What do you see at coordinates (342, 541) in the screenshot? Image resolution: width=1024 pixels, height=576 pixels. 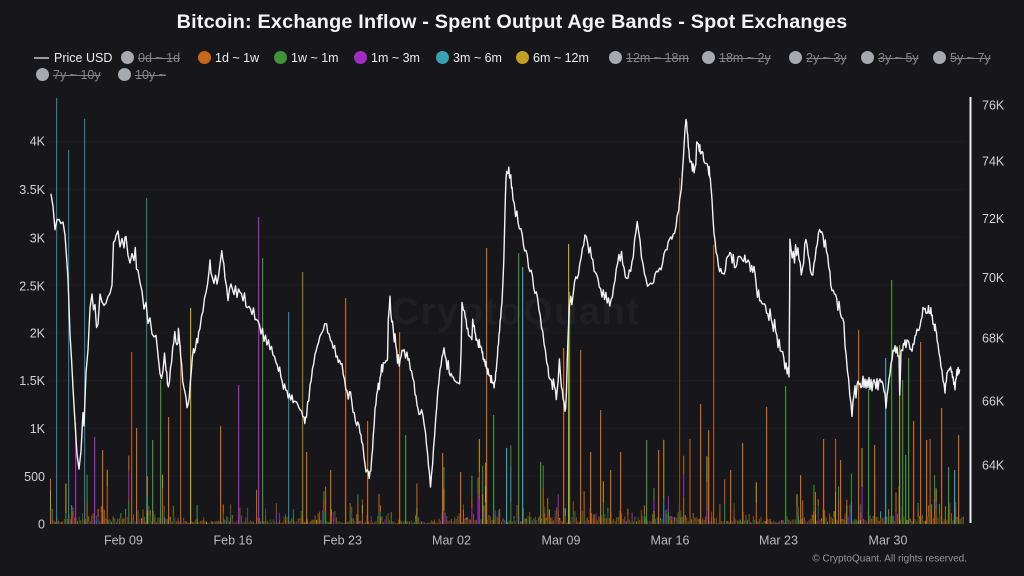 I see `svg-text: Feb 23` at bounding box center [342, 541].